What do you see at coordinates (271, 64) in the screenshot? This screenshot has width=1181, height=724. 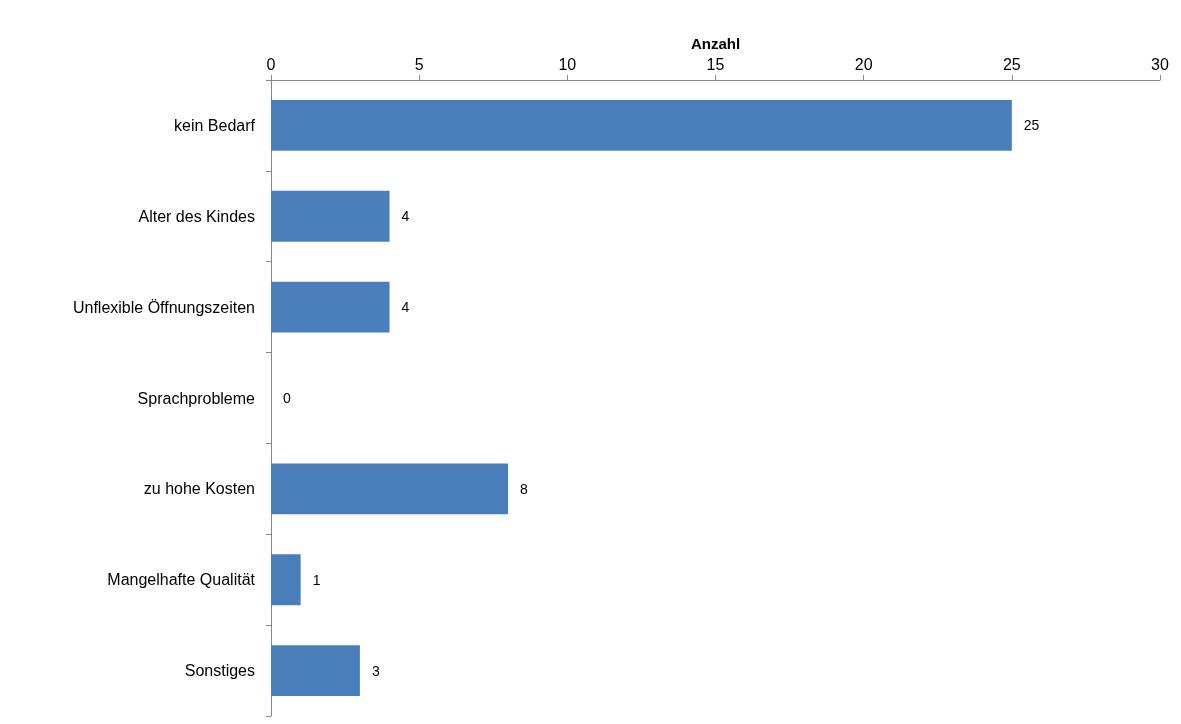 I see `x-tick-label: 0` at bounding box center [271, 64].